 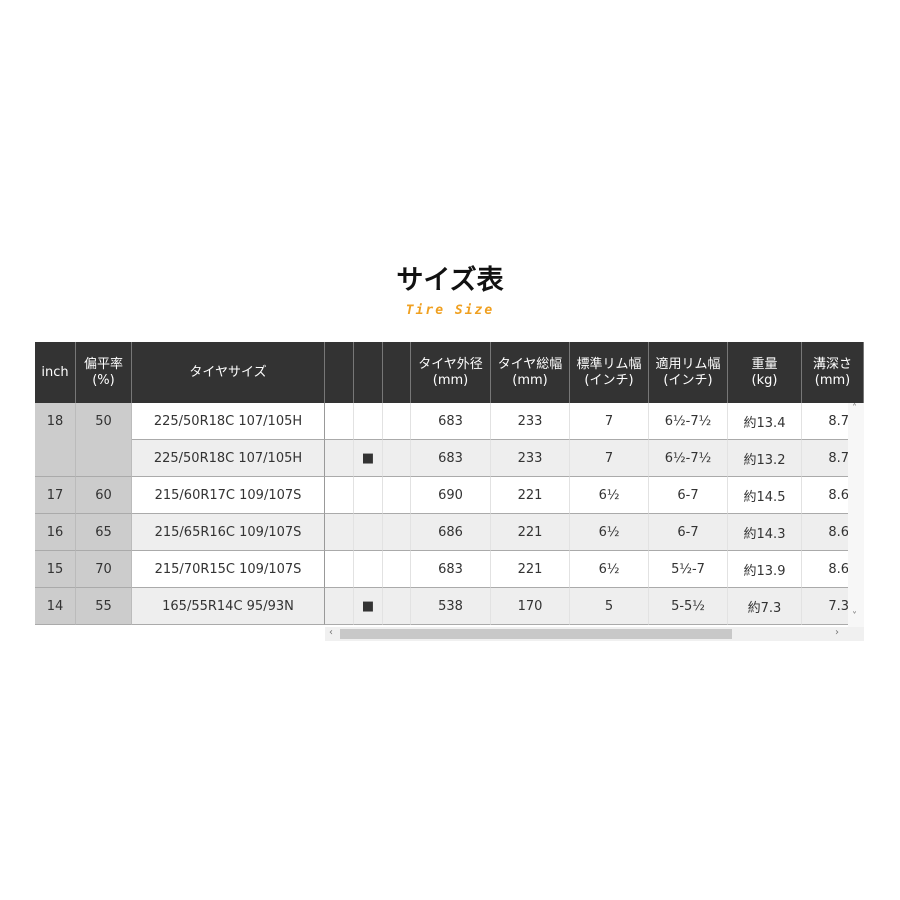 I want to click on header-aspect-ratio: 偏平率 (%), so click(x=104, y=372).